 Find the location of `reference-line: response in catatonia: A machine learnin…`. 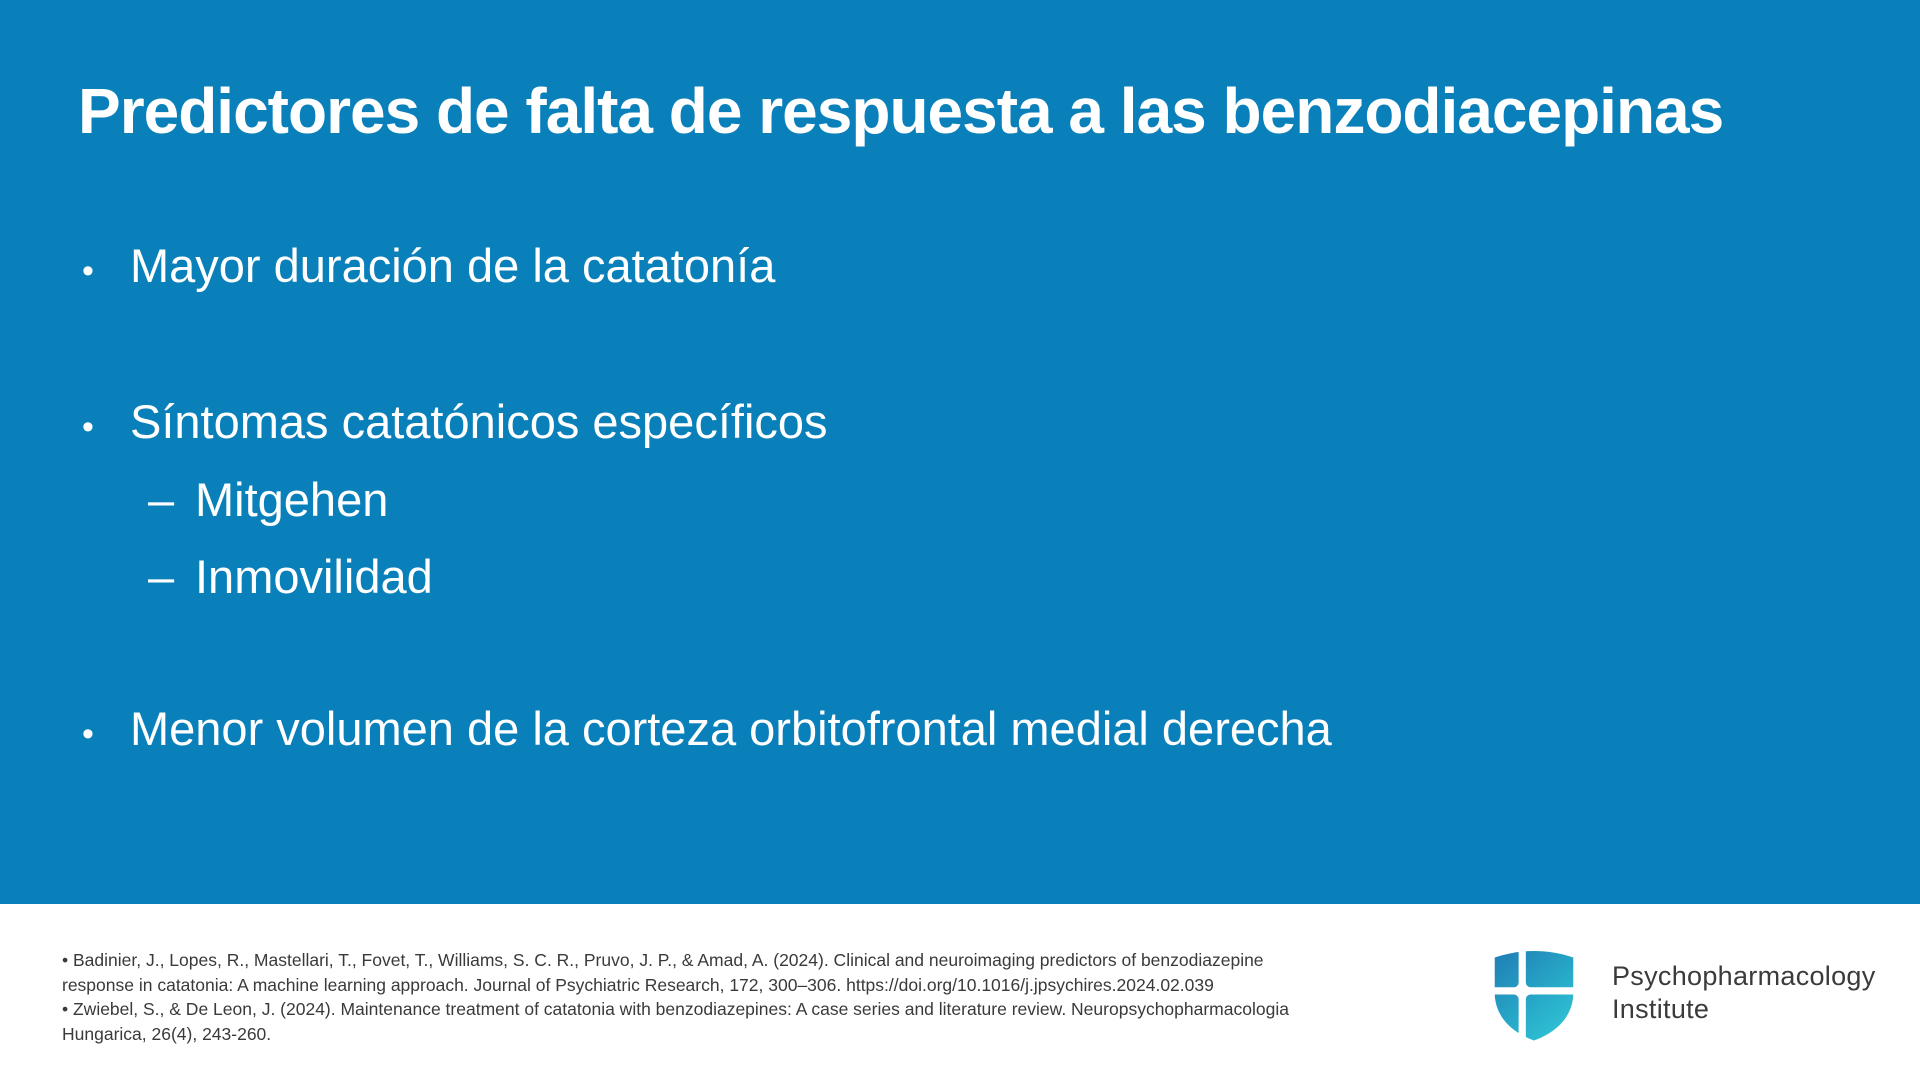

reference-line: response in catatonia: A machine learnin… is located at coordinates (638, 984).